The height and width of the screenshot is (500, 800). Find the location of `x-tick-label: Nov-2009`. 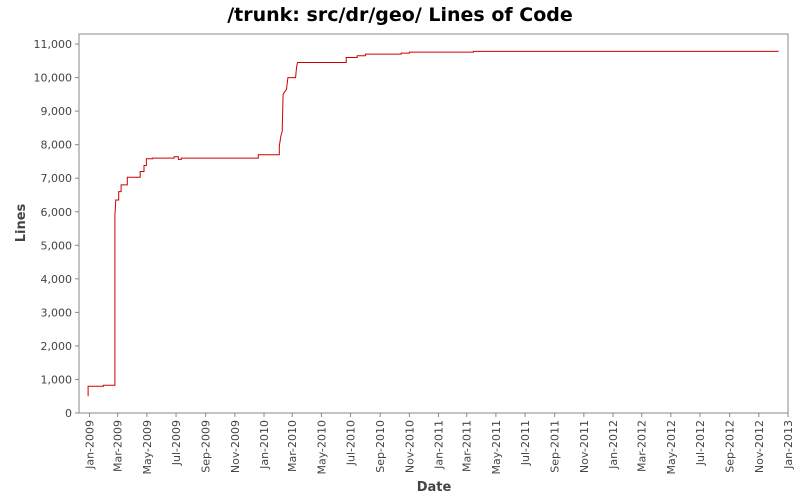

x-tick-label: Nov-2009 is located at coordinates (235, 446).